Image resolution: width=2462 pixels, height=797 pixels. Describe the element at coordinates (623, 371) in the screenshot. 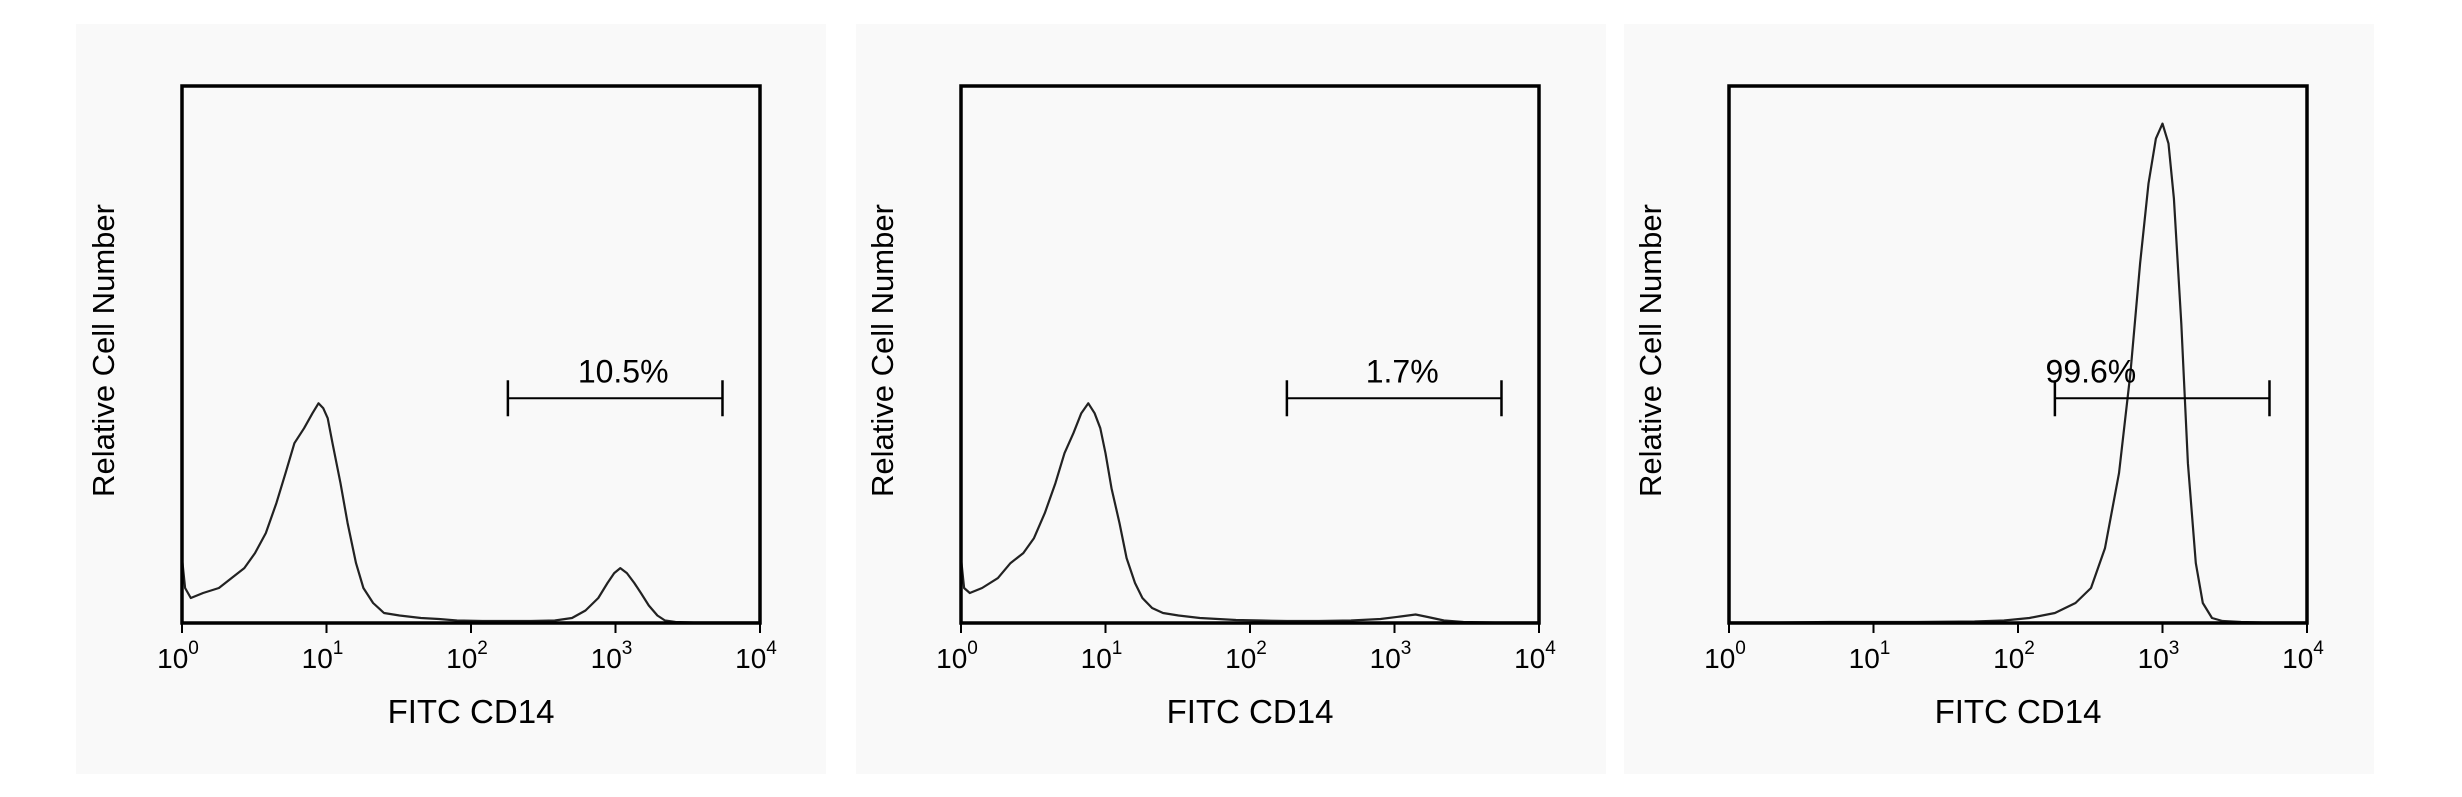

I see `gate-percentage-label: 10.5%` at that location.